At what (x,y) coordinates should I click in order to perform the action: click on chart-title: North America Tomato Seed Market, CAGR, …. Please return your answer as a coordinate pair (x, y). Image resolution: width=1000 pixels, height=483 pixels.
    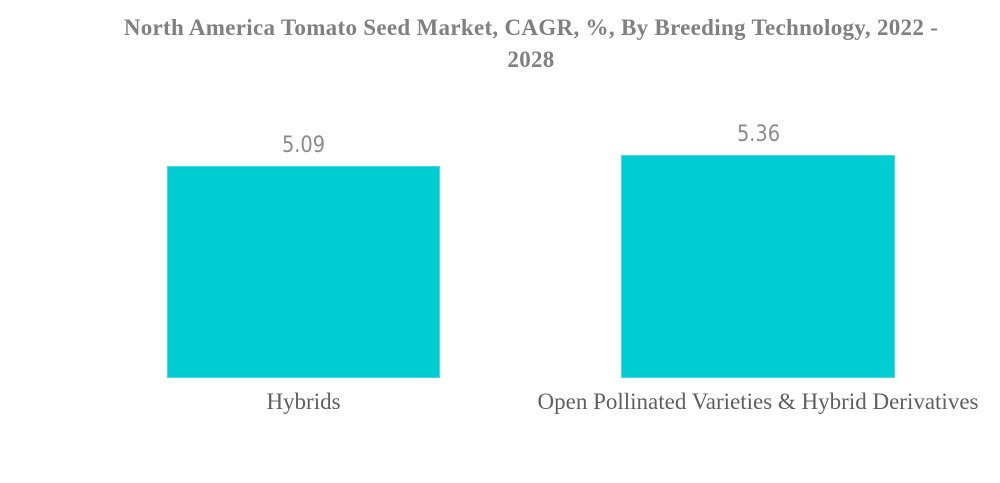
    Looking at the image, I should click on (500, 44).